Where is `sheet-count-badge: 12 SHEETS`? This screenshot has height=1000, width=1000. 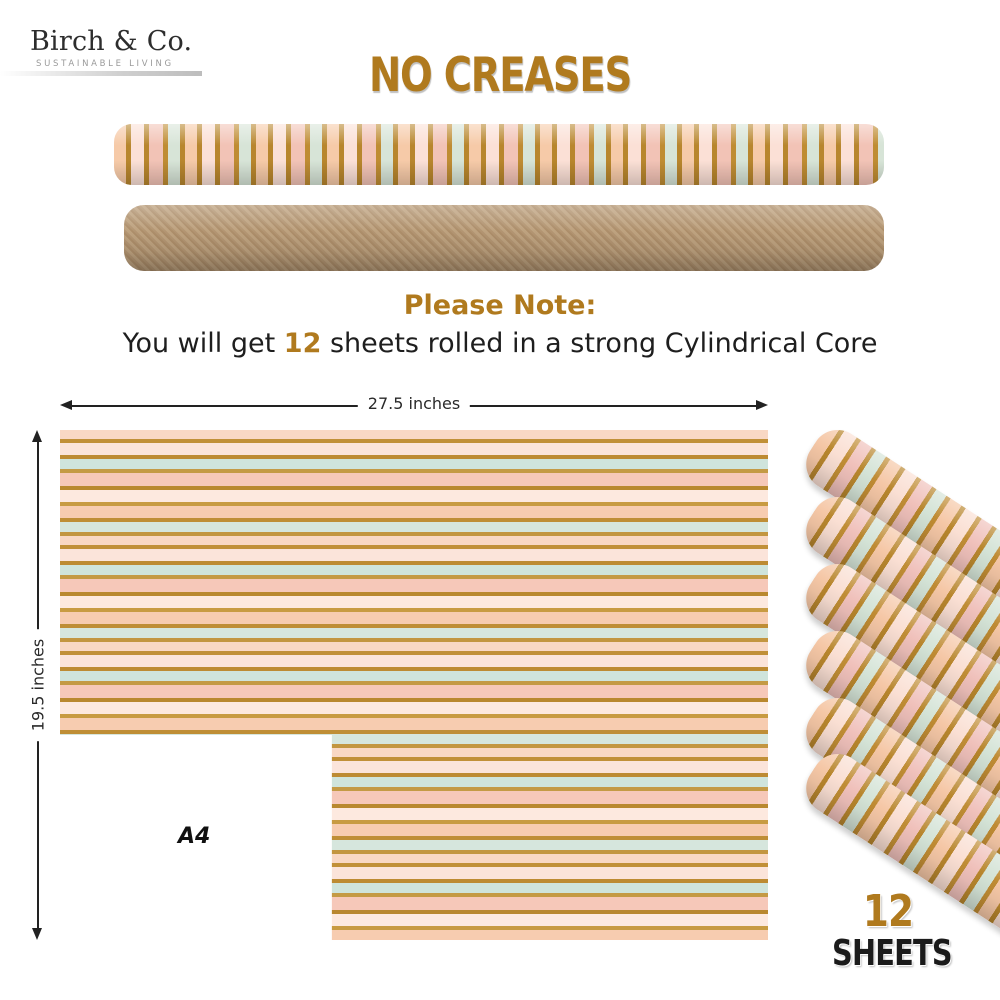 sheet-count-badge: 12 SHEETS is located at coordinates (888, 931).